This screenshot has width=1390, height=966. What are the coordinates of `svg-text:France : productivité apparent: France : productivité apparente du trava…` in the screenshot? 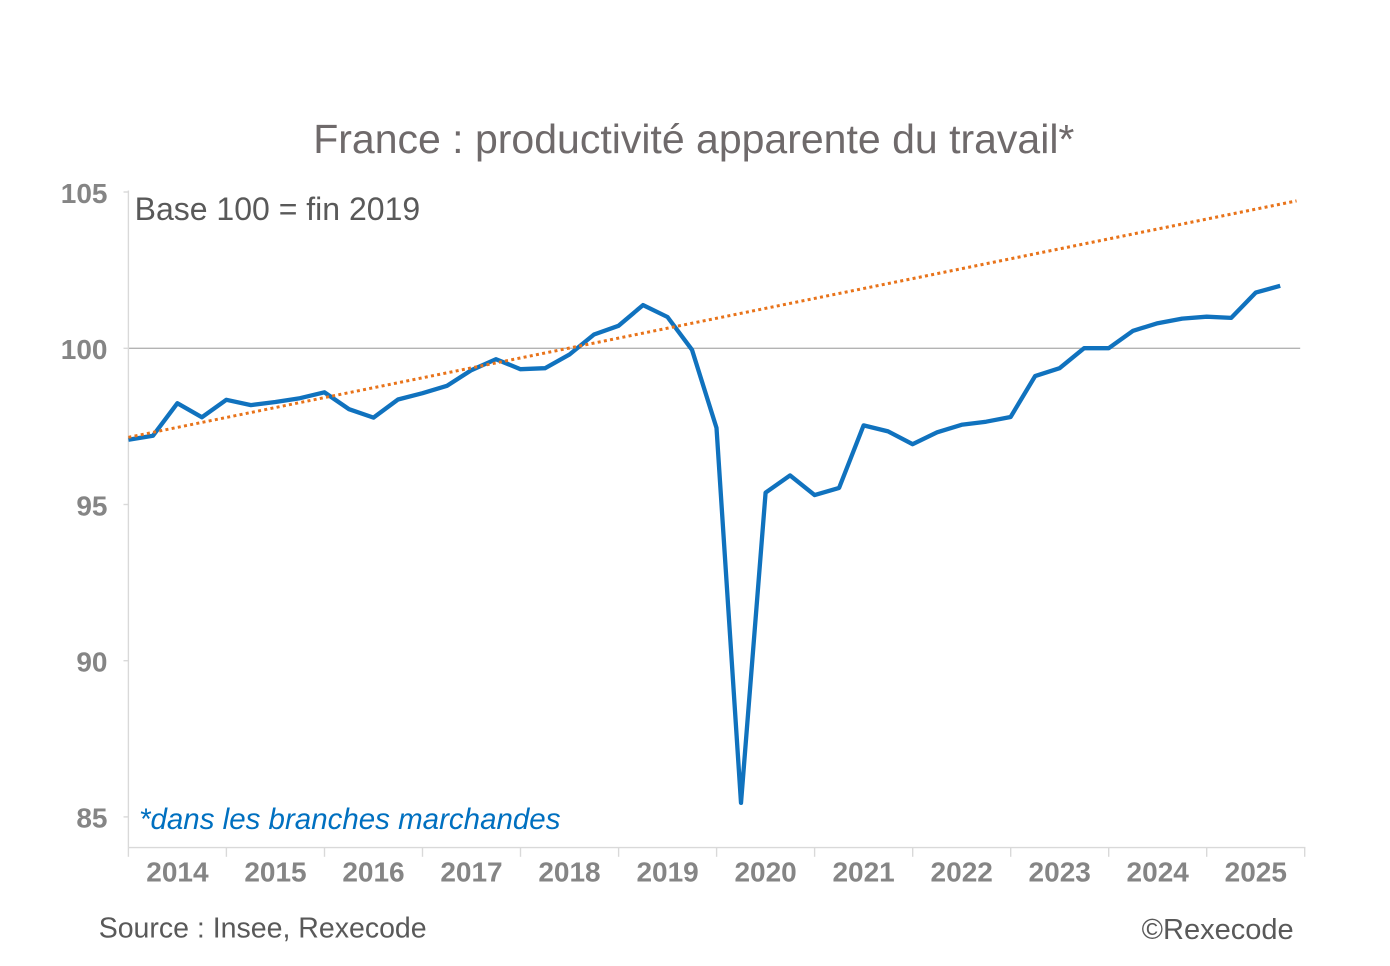 It's located at (693, 139).